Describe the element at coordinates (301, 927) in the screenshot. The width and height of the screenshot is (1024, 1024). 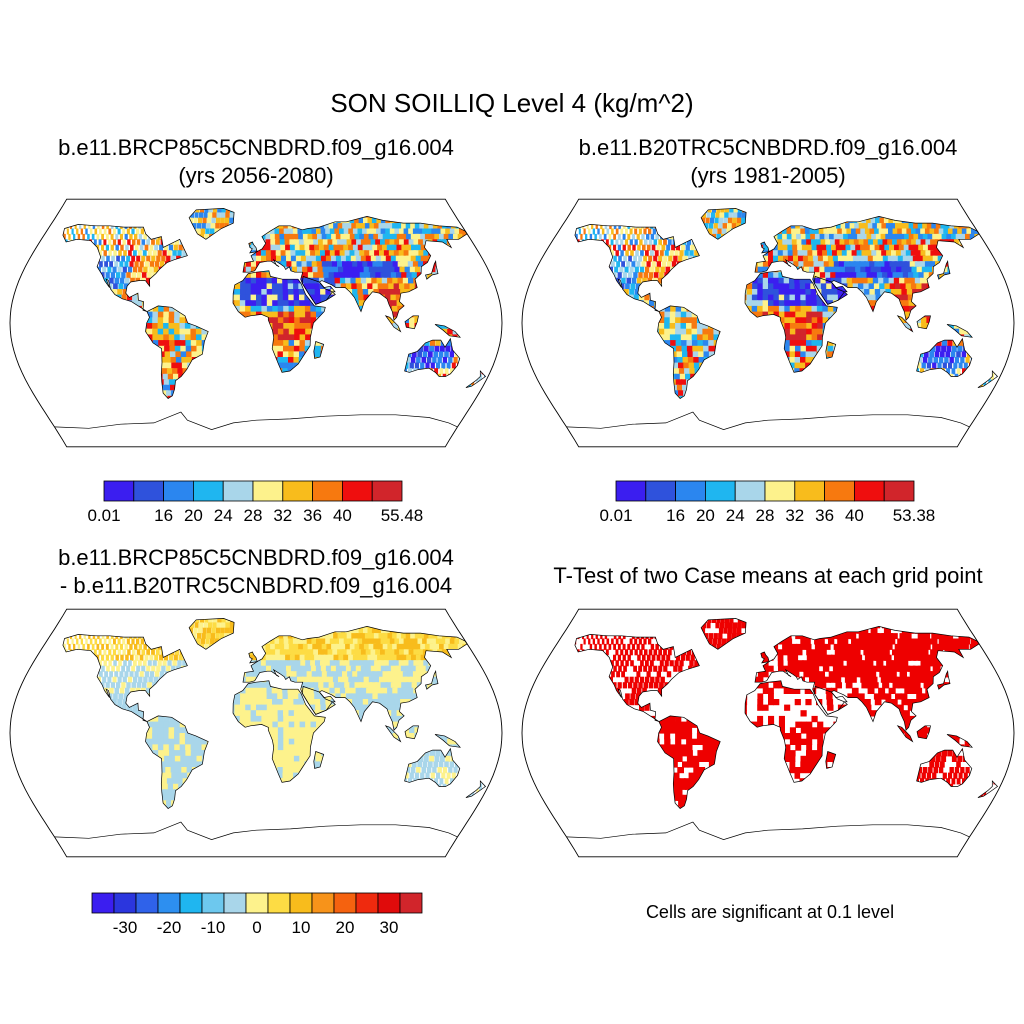
I see `colorbar-tick-label: 10` at that location.